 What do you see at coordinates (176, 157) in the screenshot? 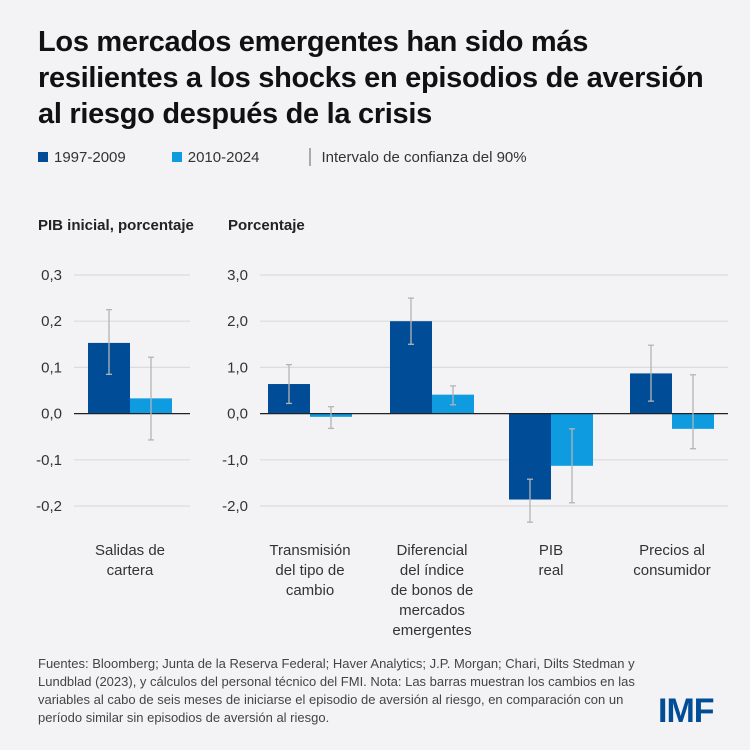
I see `legend-swatch-series2` at bounding box center [176, 157].